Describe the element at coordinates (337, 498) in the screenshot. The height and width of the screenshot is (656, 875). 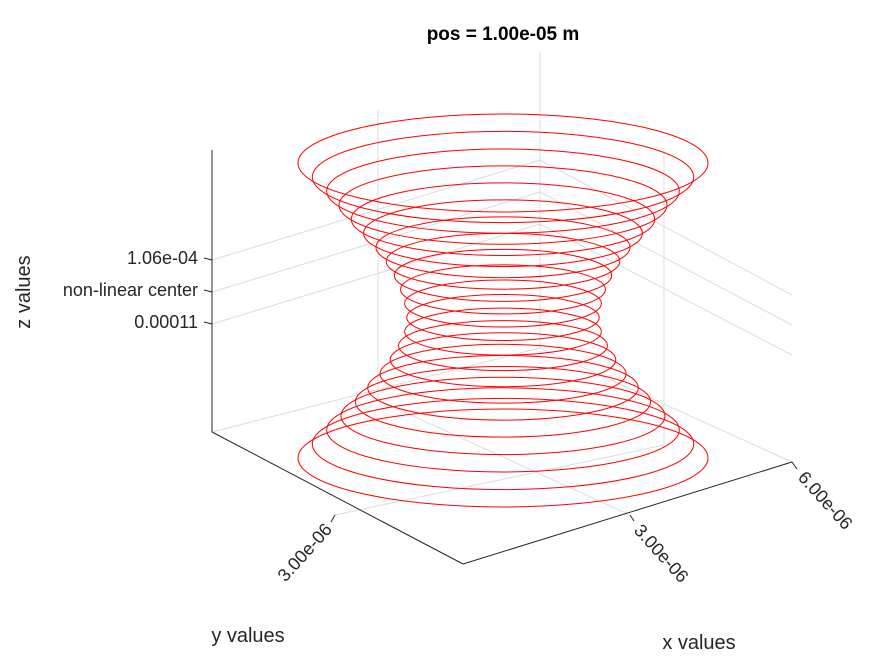
I see `y-axis-line` at that location.